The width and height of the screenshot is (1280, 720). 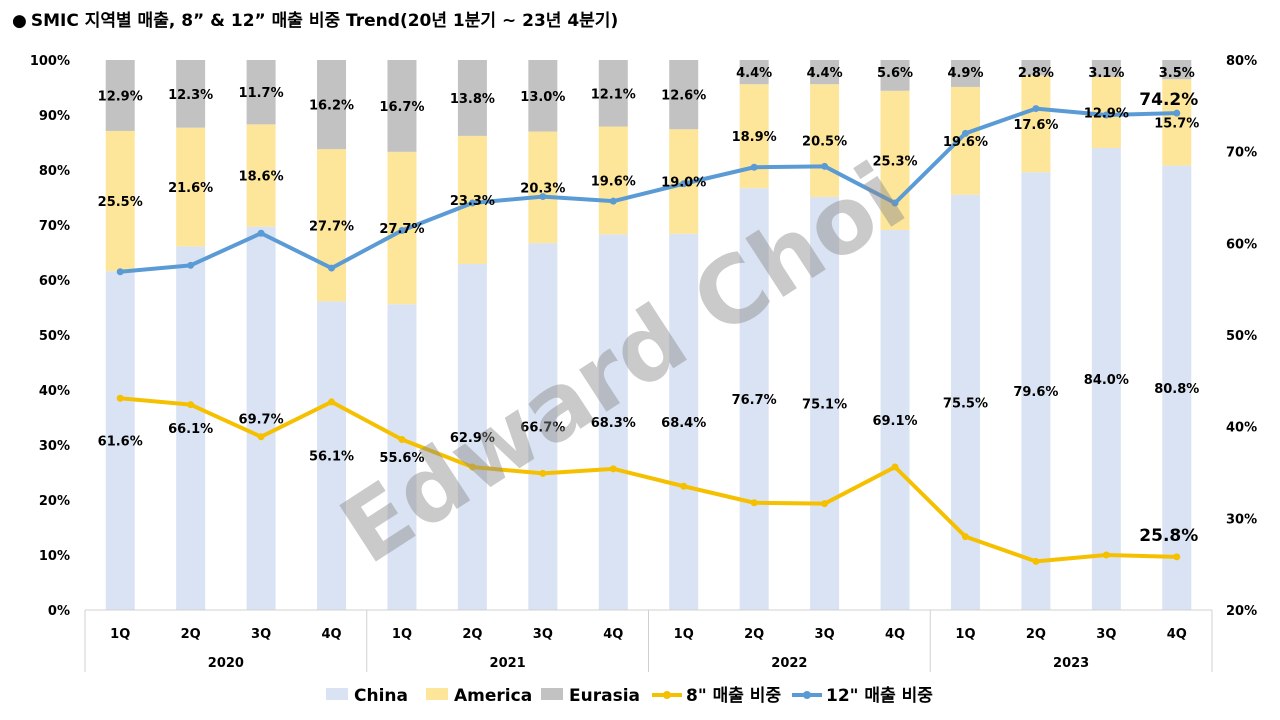 I want to click on data-label-eurasia: 5.6%, so click(x=895, y=73).